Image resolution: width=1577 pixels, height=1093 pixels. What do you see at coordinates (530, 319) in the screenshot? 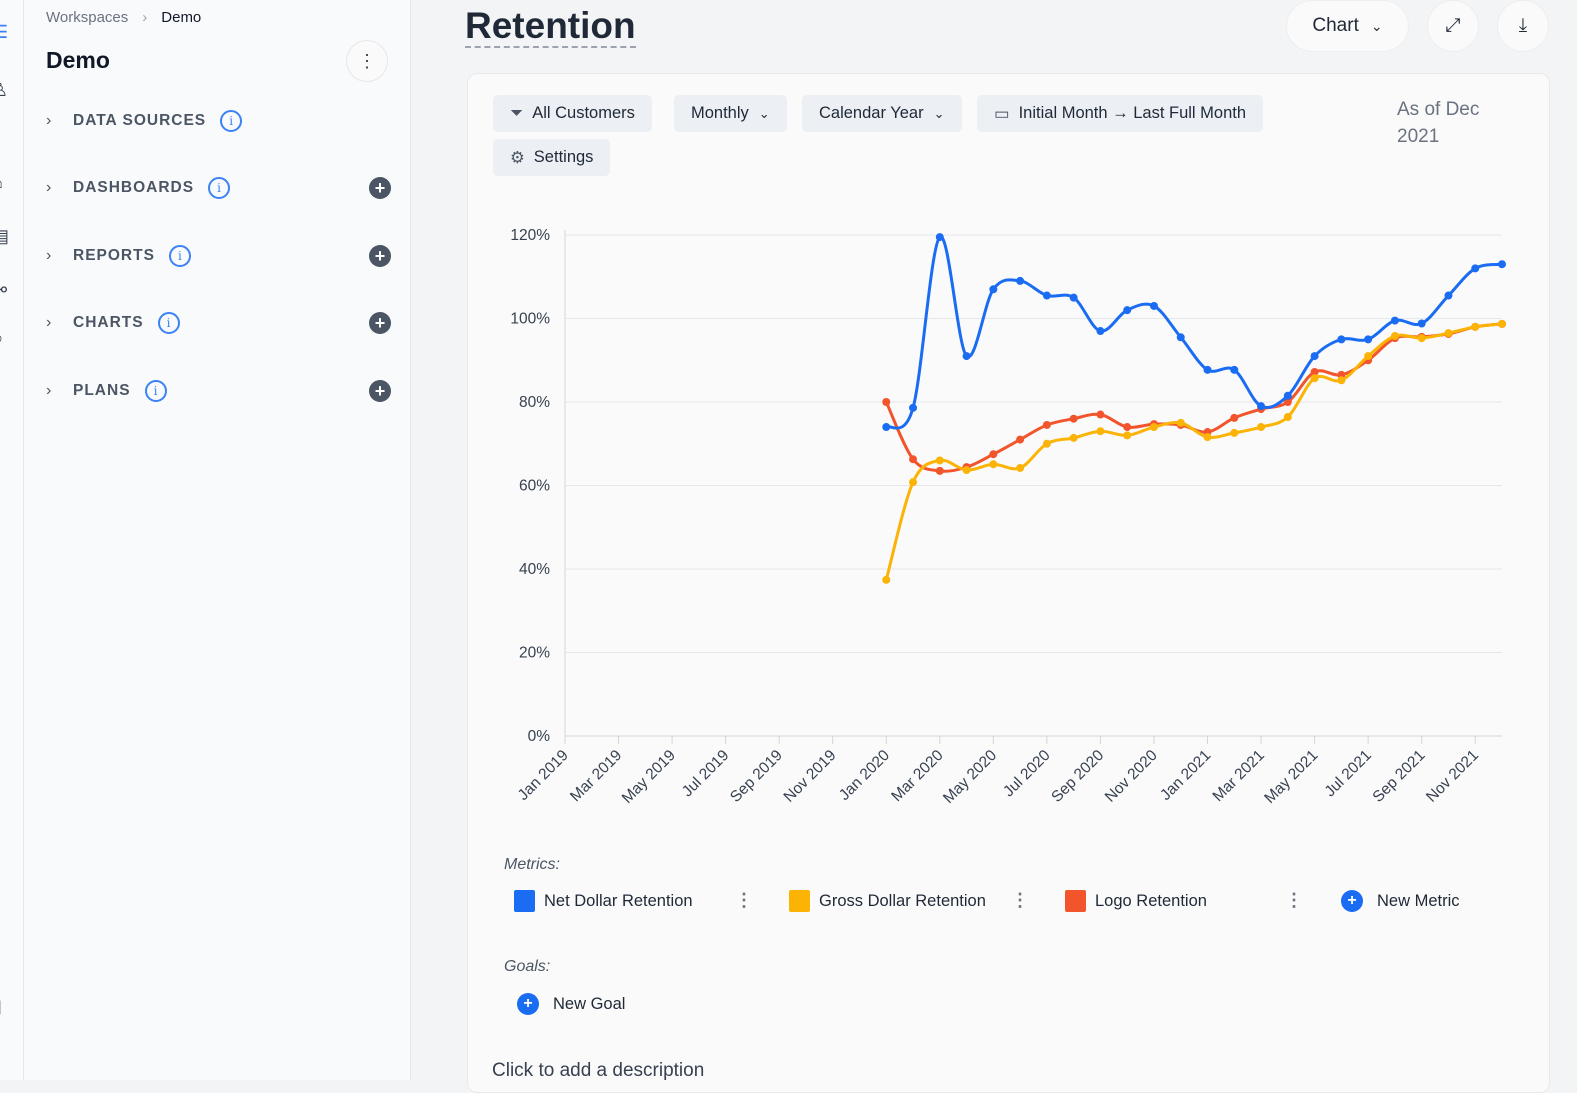
I see `y-tick-label: 100%` at bounding box center [530, 319].